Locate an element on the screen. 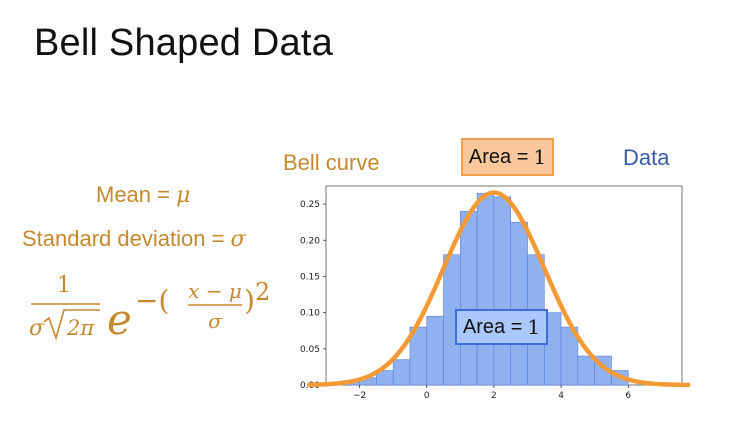 The height and width of the screenshot is (441, 731). formula-sigma: σ is located at coordinates (37, 328).